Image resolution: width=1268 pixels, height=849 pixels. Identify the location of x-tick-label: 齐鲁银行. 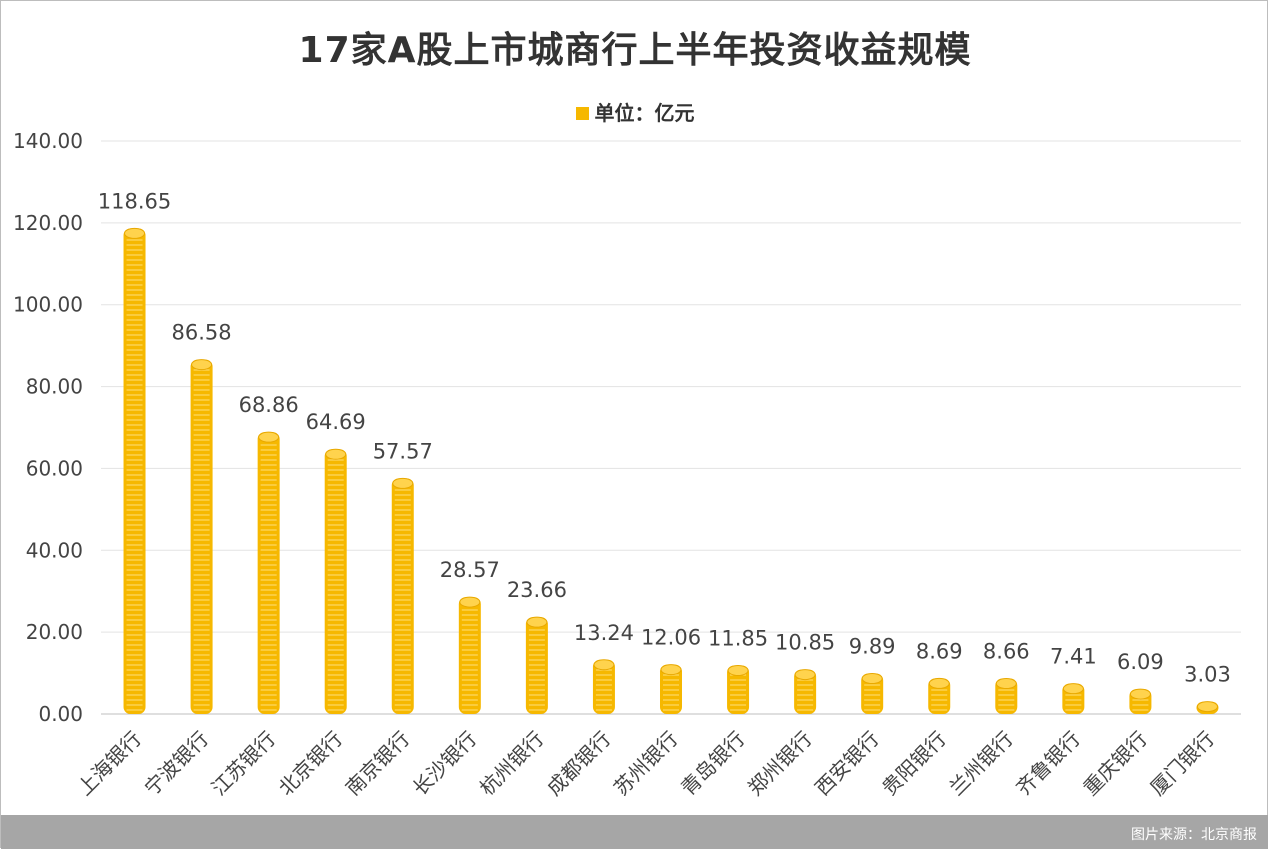
(1048, 764).